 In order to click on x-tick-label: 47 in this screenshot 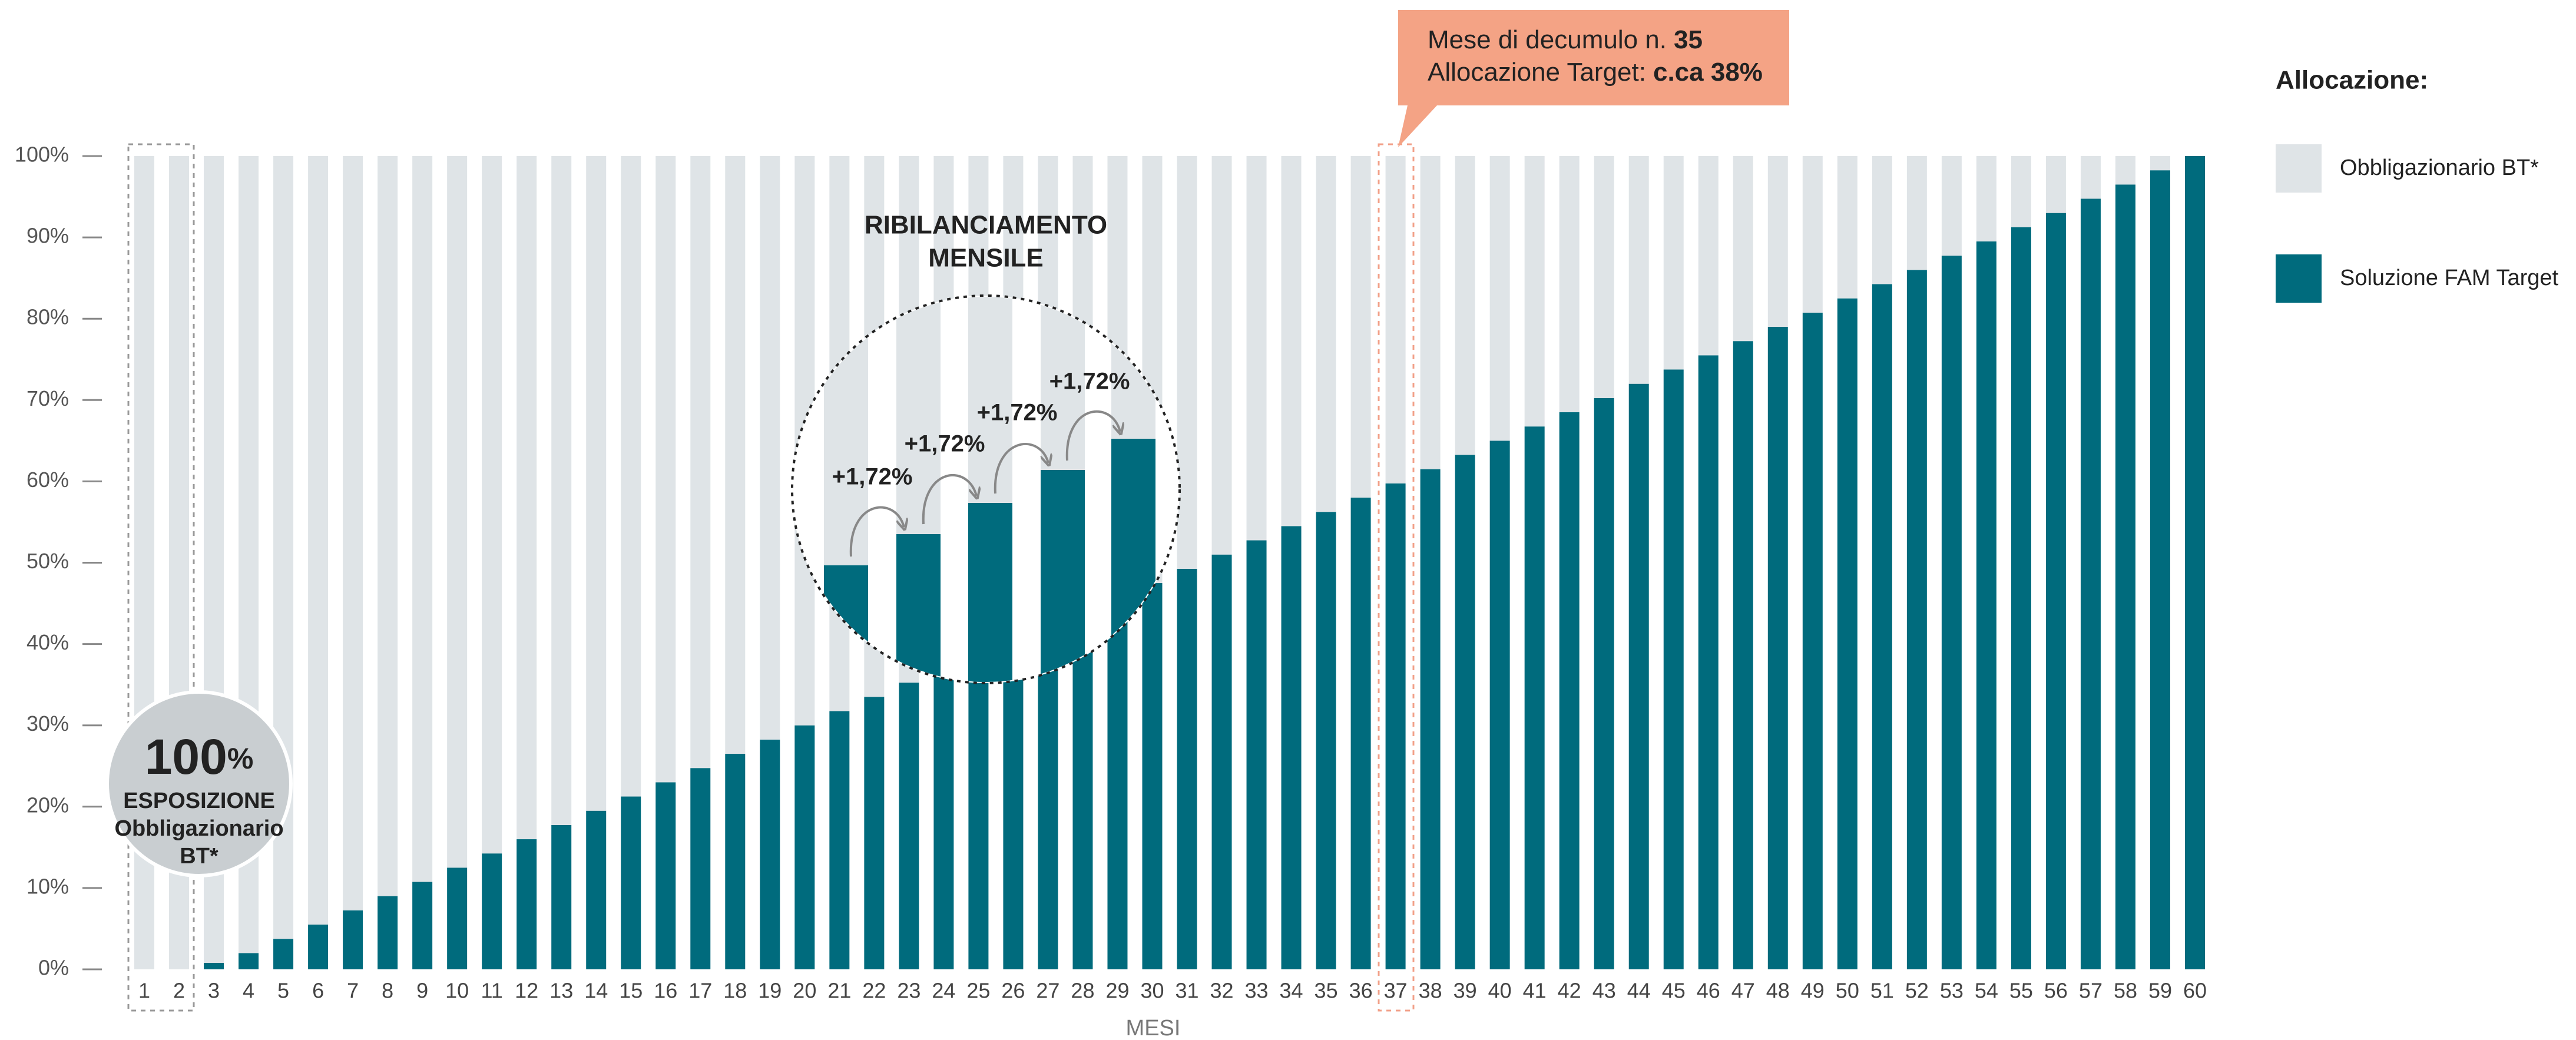, I will do `click(1743, 991)`.